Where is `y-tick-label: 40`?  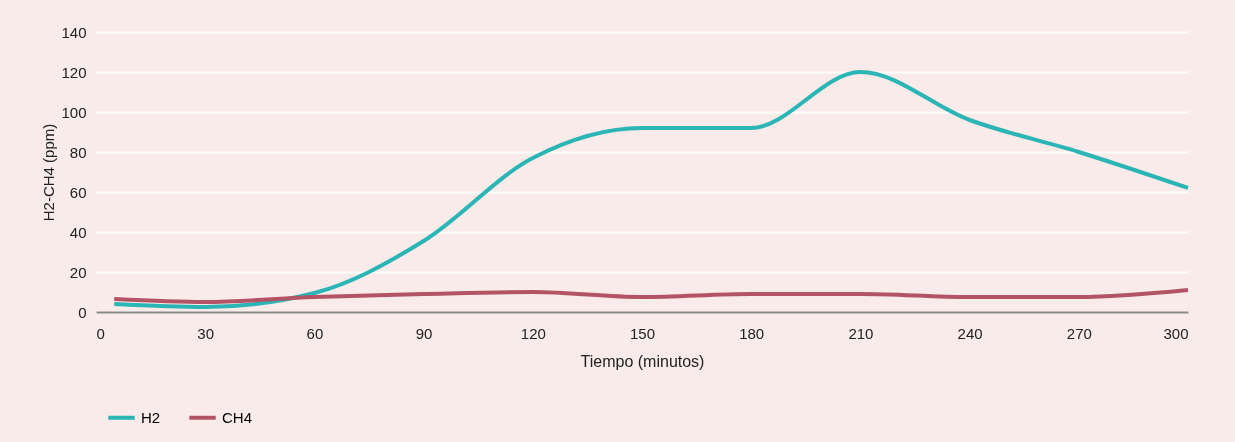
y-tick-label: 40 is located at coordinates (78, 232).